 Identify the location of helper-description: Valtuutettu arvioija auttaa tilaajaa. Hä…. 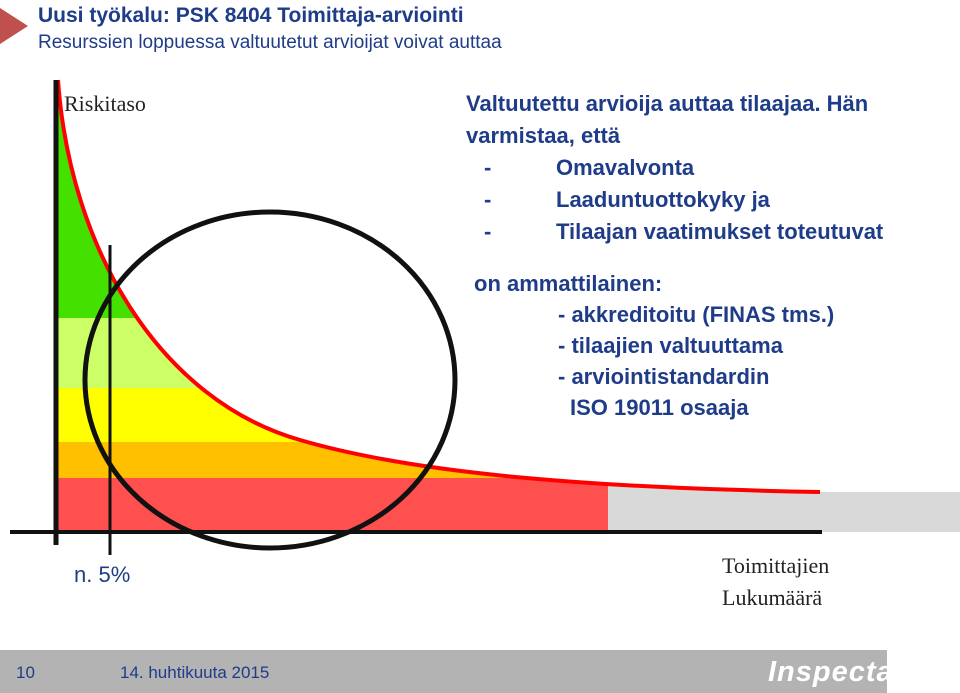
(674, 168).